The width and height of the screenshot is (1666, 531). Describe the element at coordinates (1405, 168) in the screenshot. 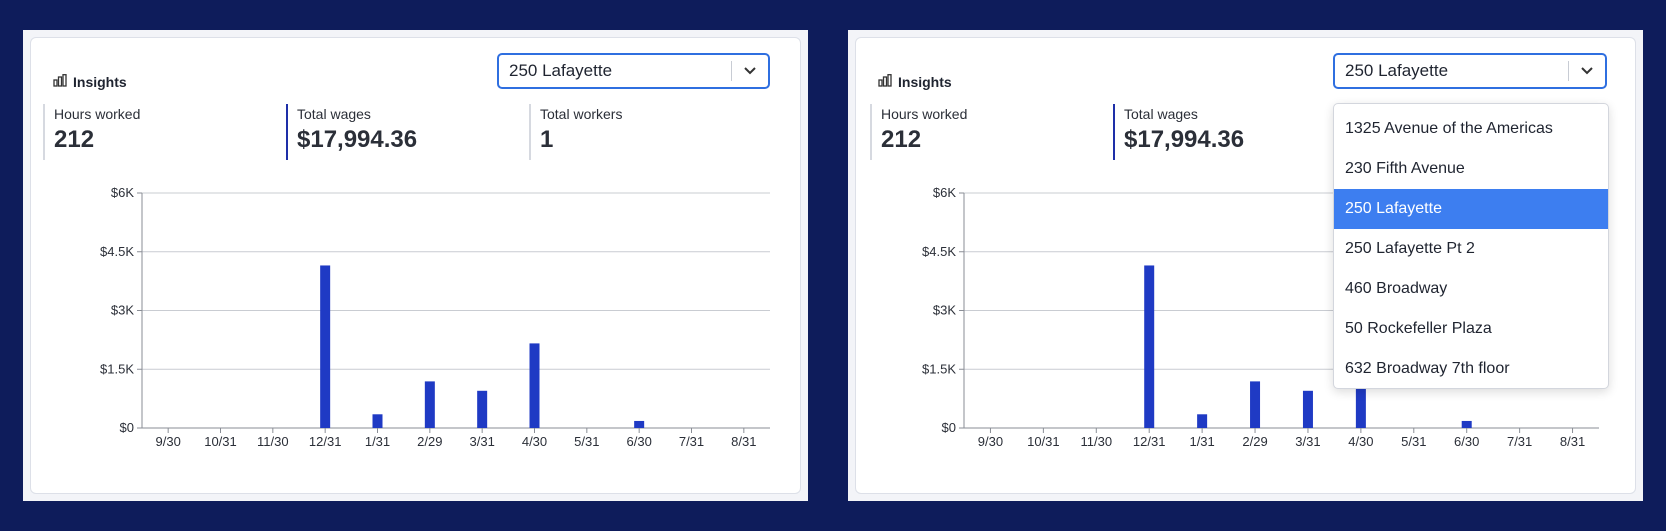

I see `dropdown-option: 230 Fifth Avenue` at that location.